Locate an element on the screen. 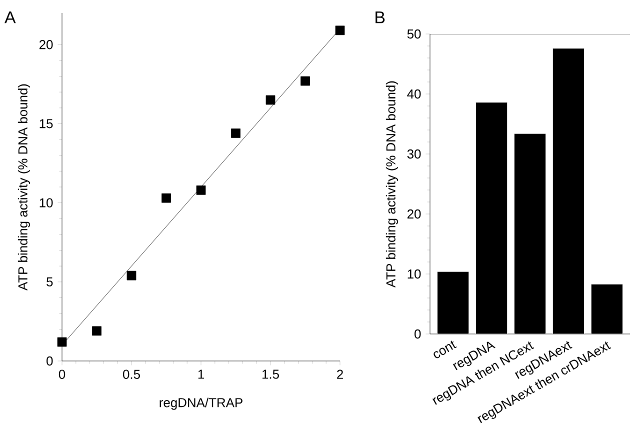  x-tick-label: 0 is located at coordinates (62, 374).